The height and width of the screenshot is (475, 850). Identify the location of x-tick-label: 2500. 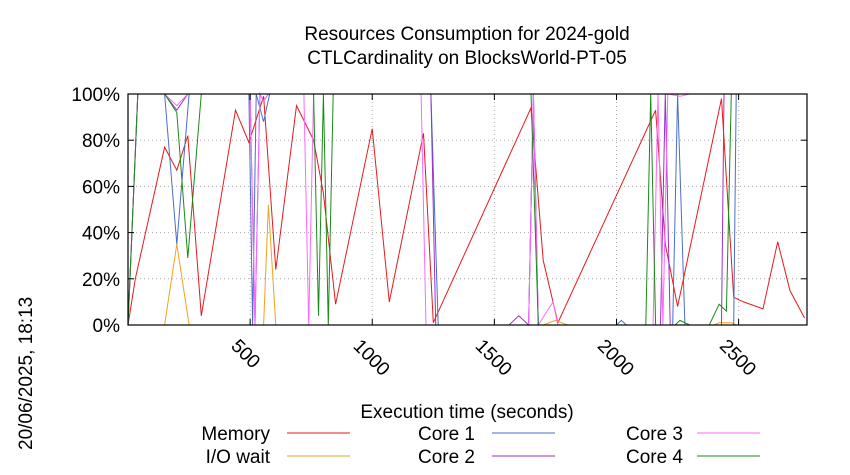
(737, 358).